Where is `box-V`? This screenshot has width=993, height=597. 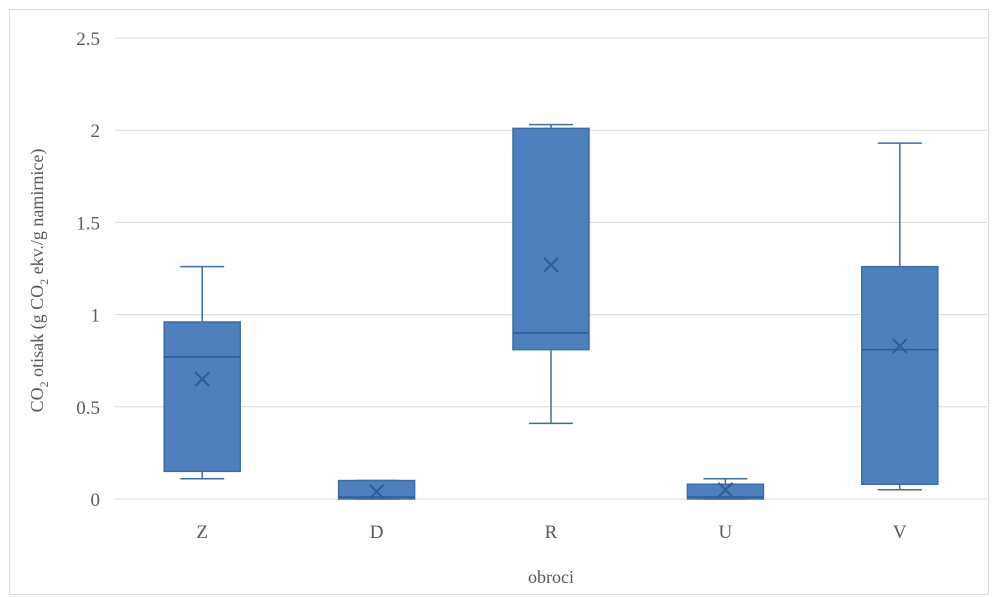
box-V is located at coordinates (900, 316).